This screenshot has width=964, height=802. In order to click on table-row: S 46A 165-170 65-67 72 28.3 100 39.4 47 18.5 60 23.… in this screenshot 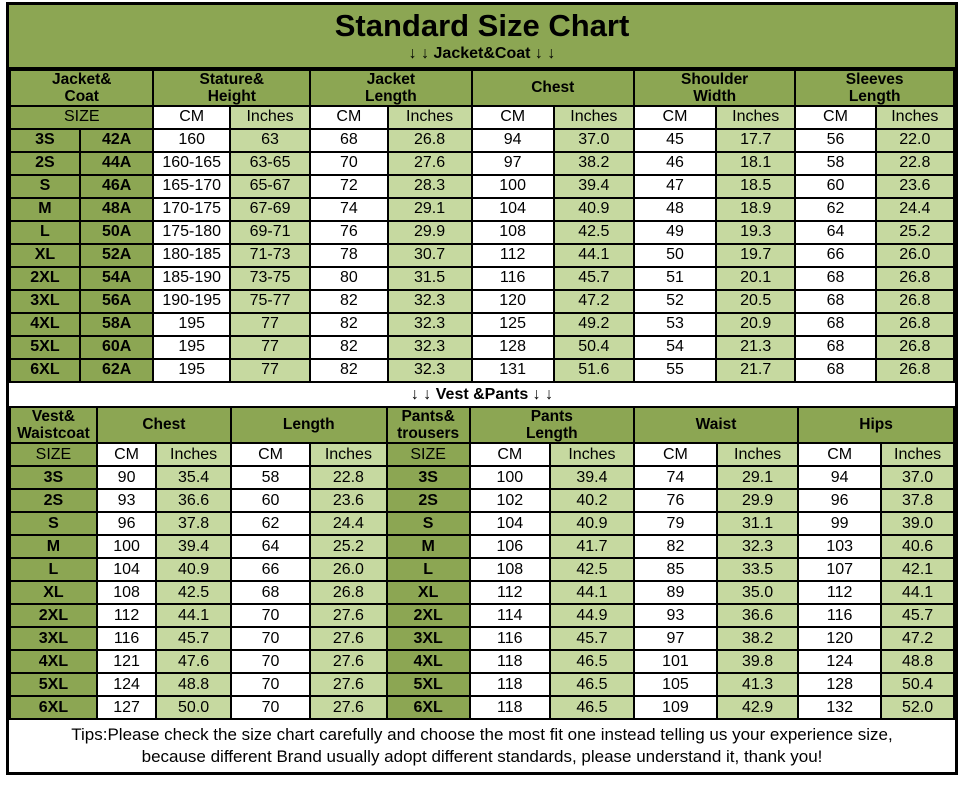, I will do `click(482, 186)`.